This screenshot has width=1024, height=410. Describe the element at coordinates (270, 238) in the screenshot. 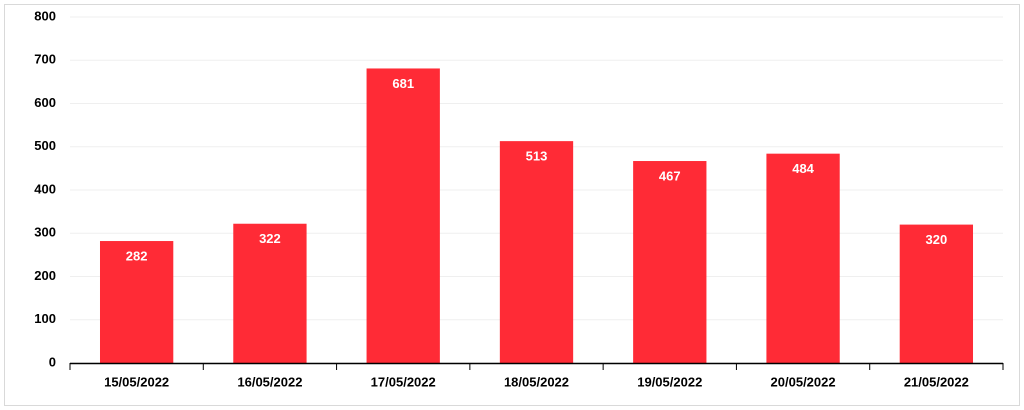

I see `value-label: 322` at that location.